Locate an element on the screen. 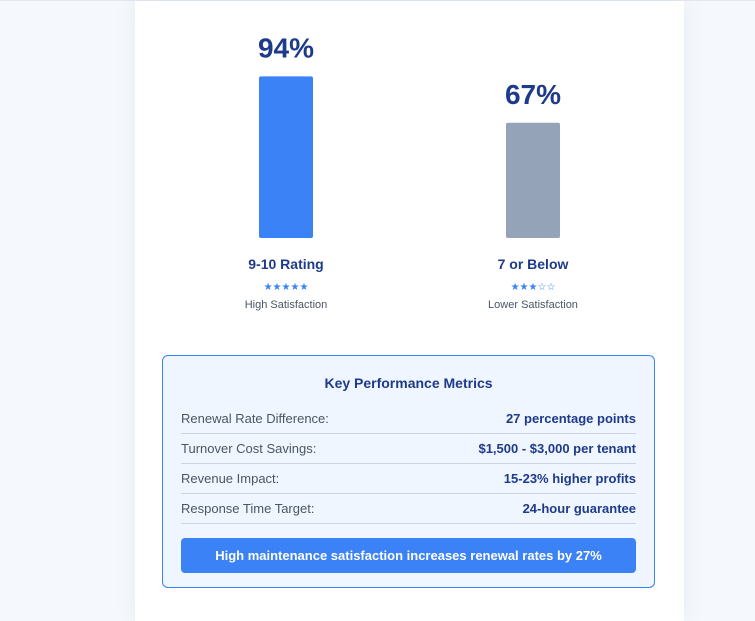  category-sublabel: High Satisfaction is located at coordinates (286, 305).